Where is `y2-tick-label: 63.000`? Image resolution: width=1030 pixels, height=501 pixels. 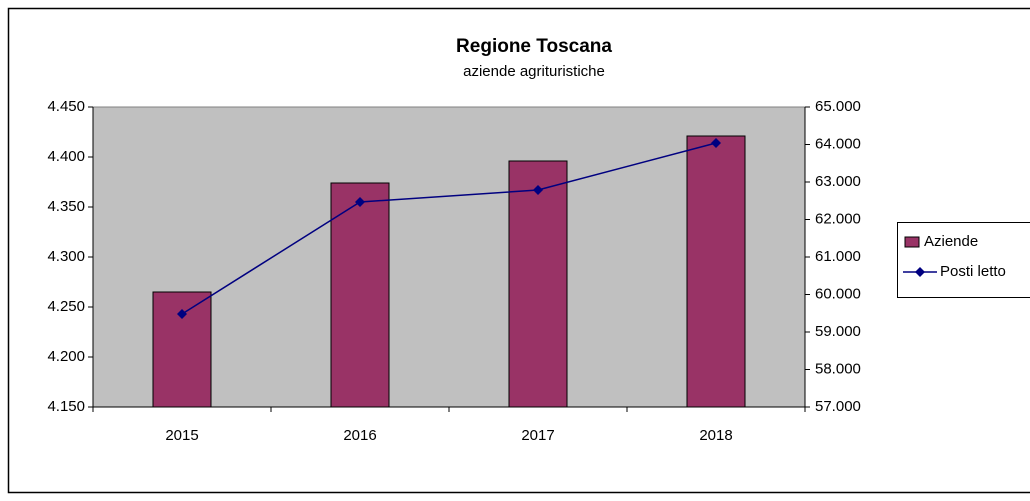 y2-tick-label: 63.000 is located at coordinates (838, 181).